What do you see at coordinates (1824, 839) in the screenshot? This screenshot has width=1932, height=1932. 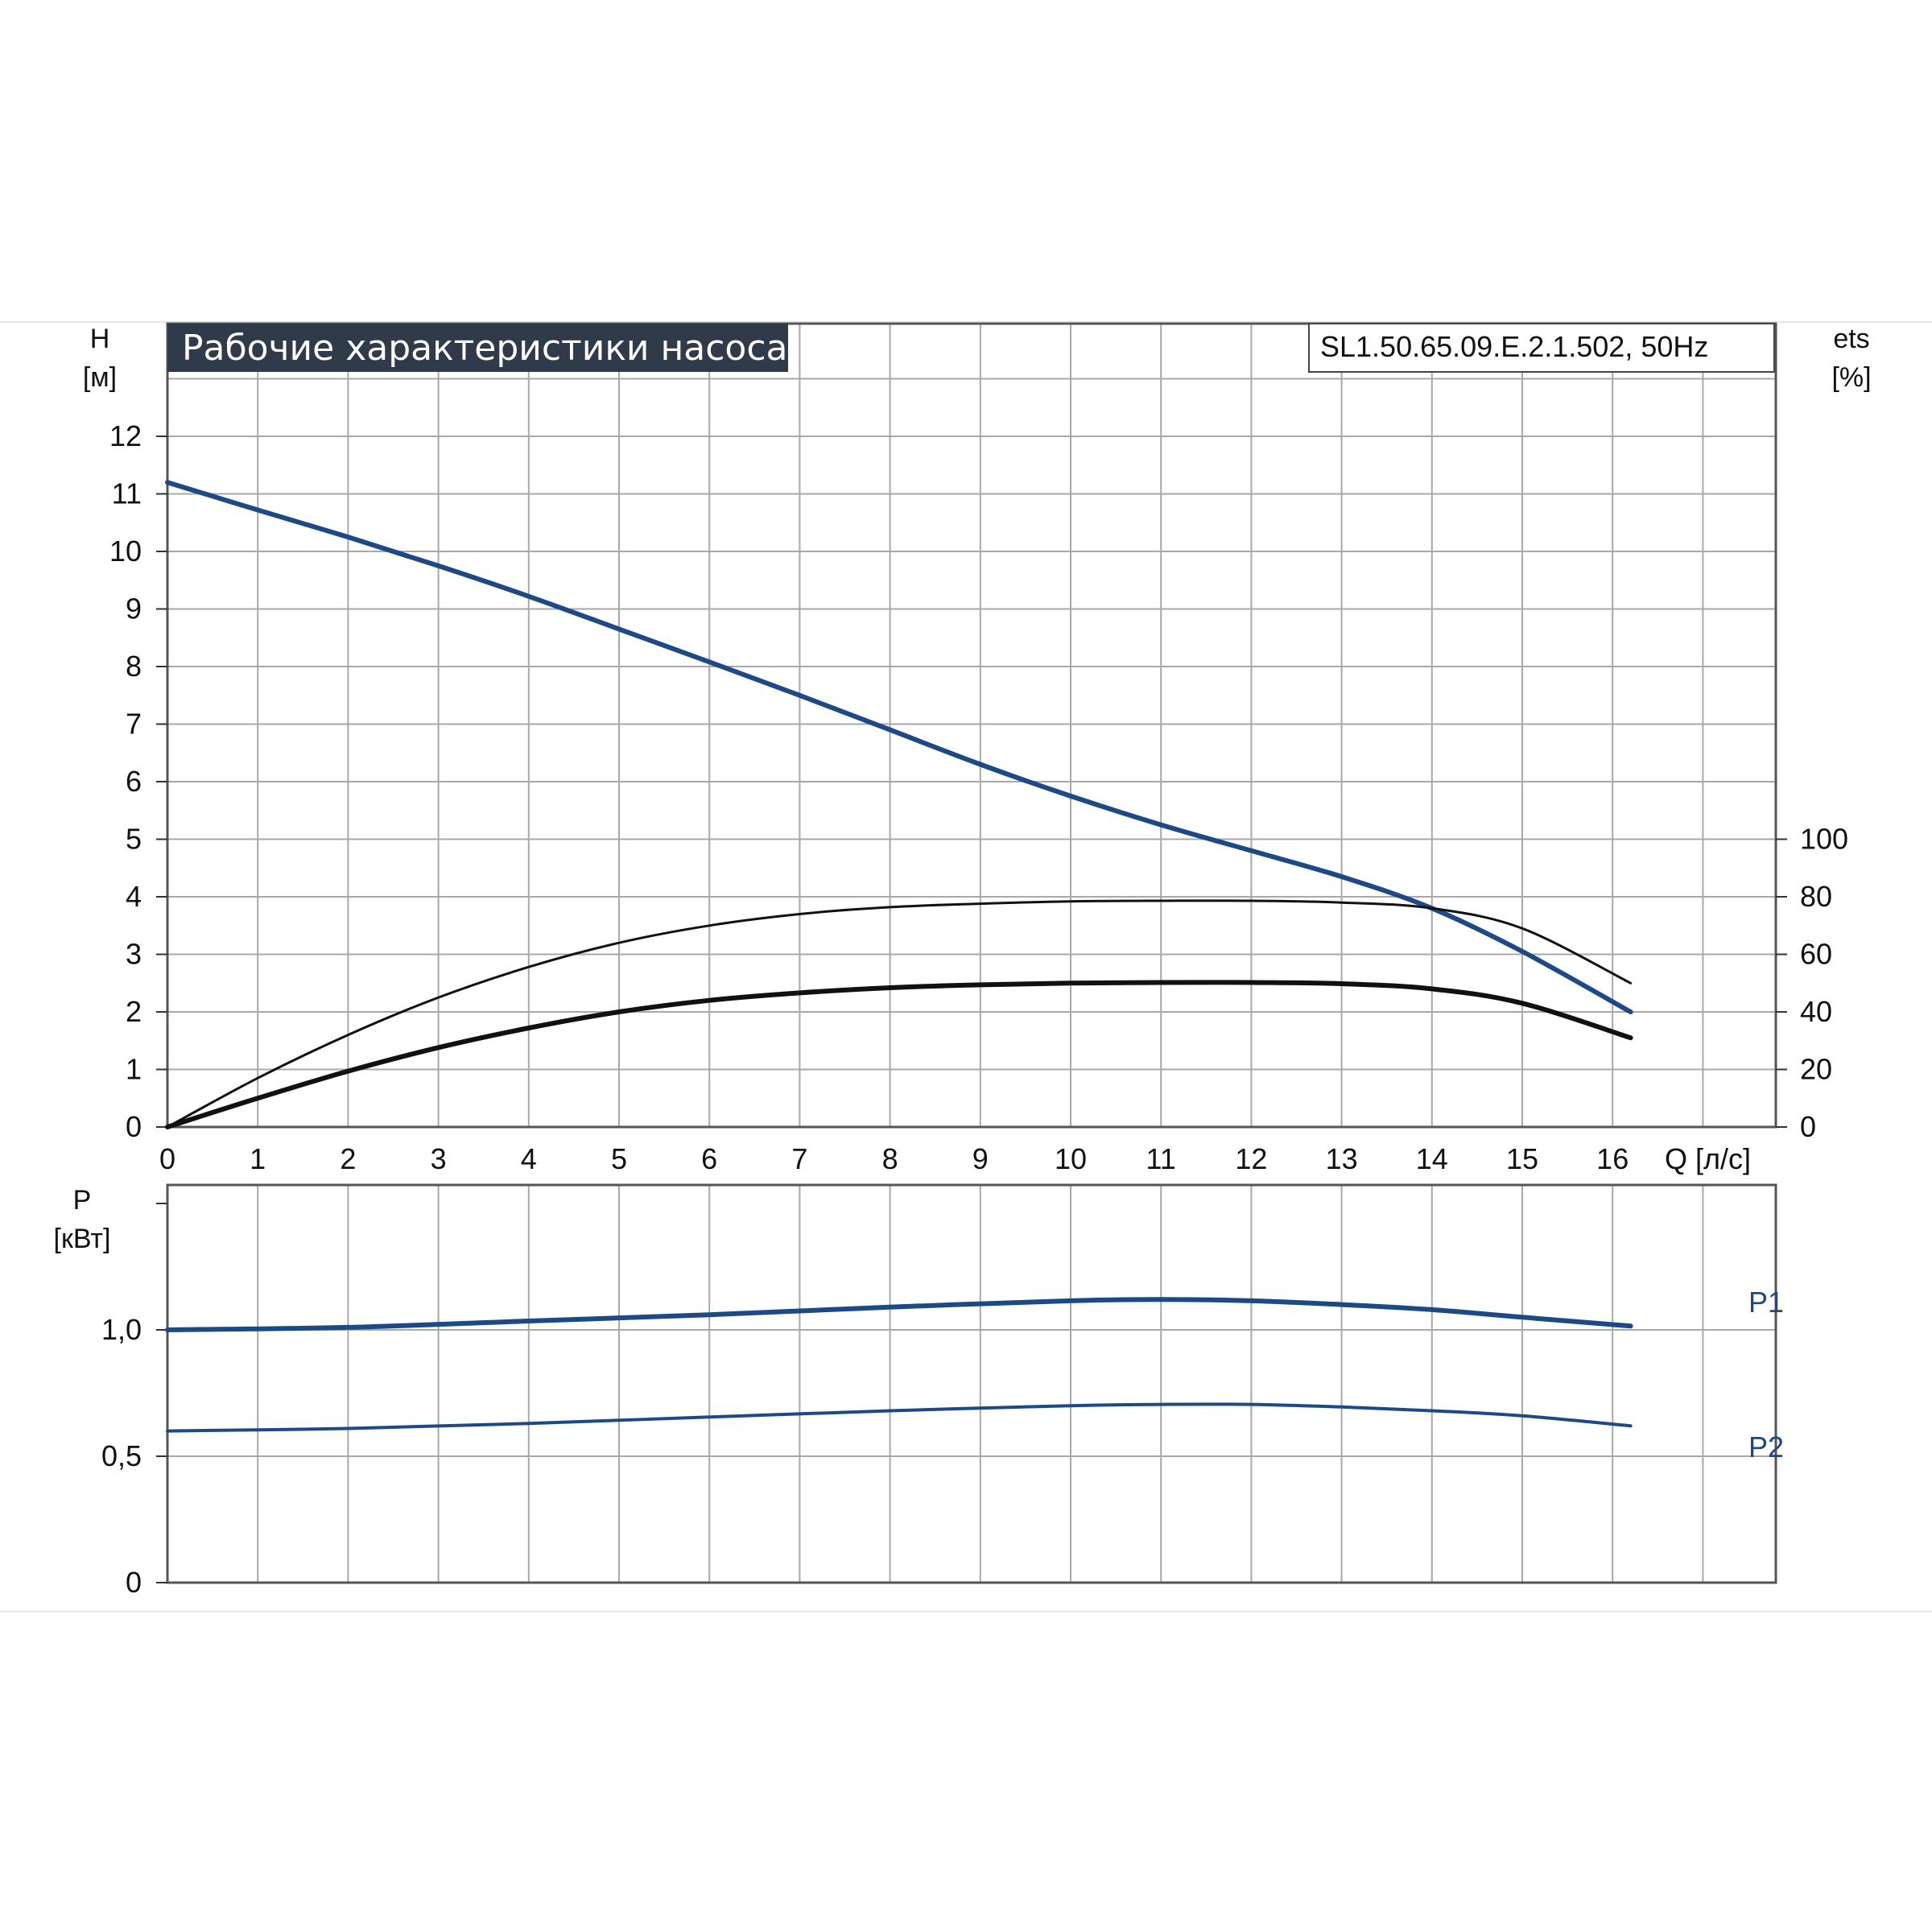 I see `y2-tick-label: 100` at bounding box center [1824, 839].